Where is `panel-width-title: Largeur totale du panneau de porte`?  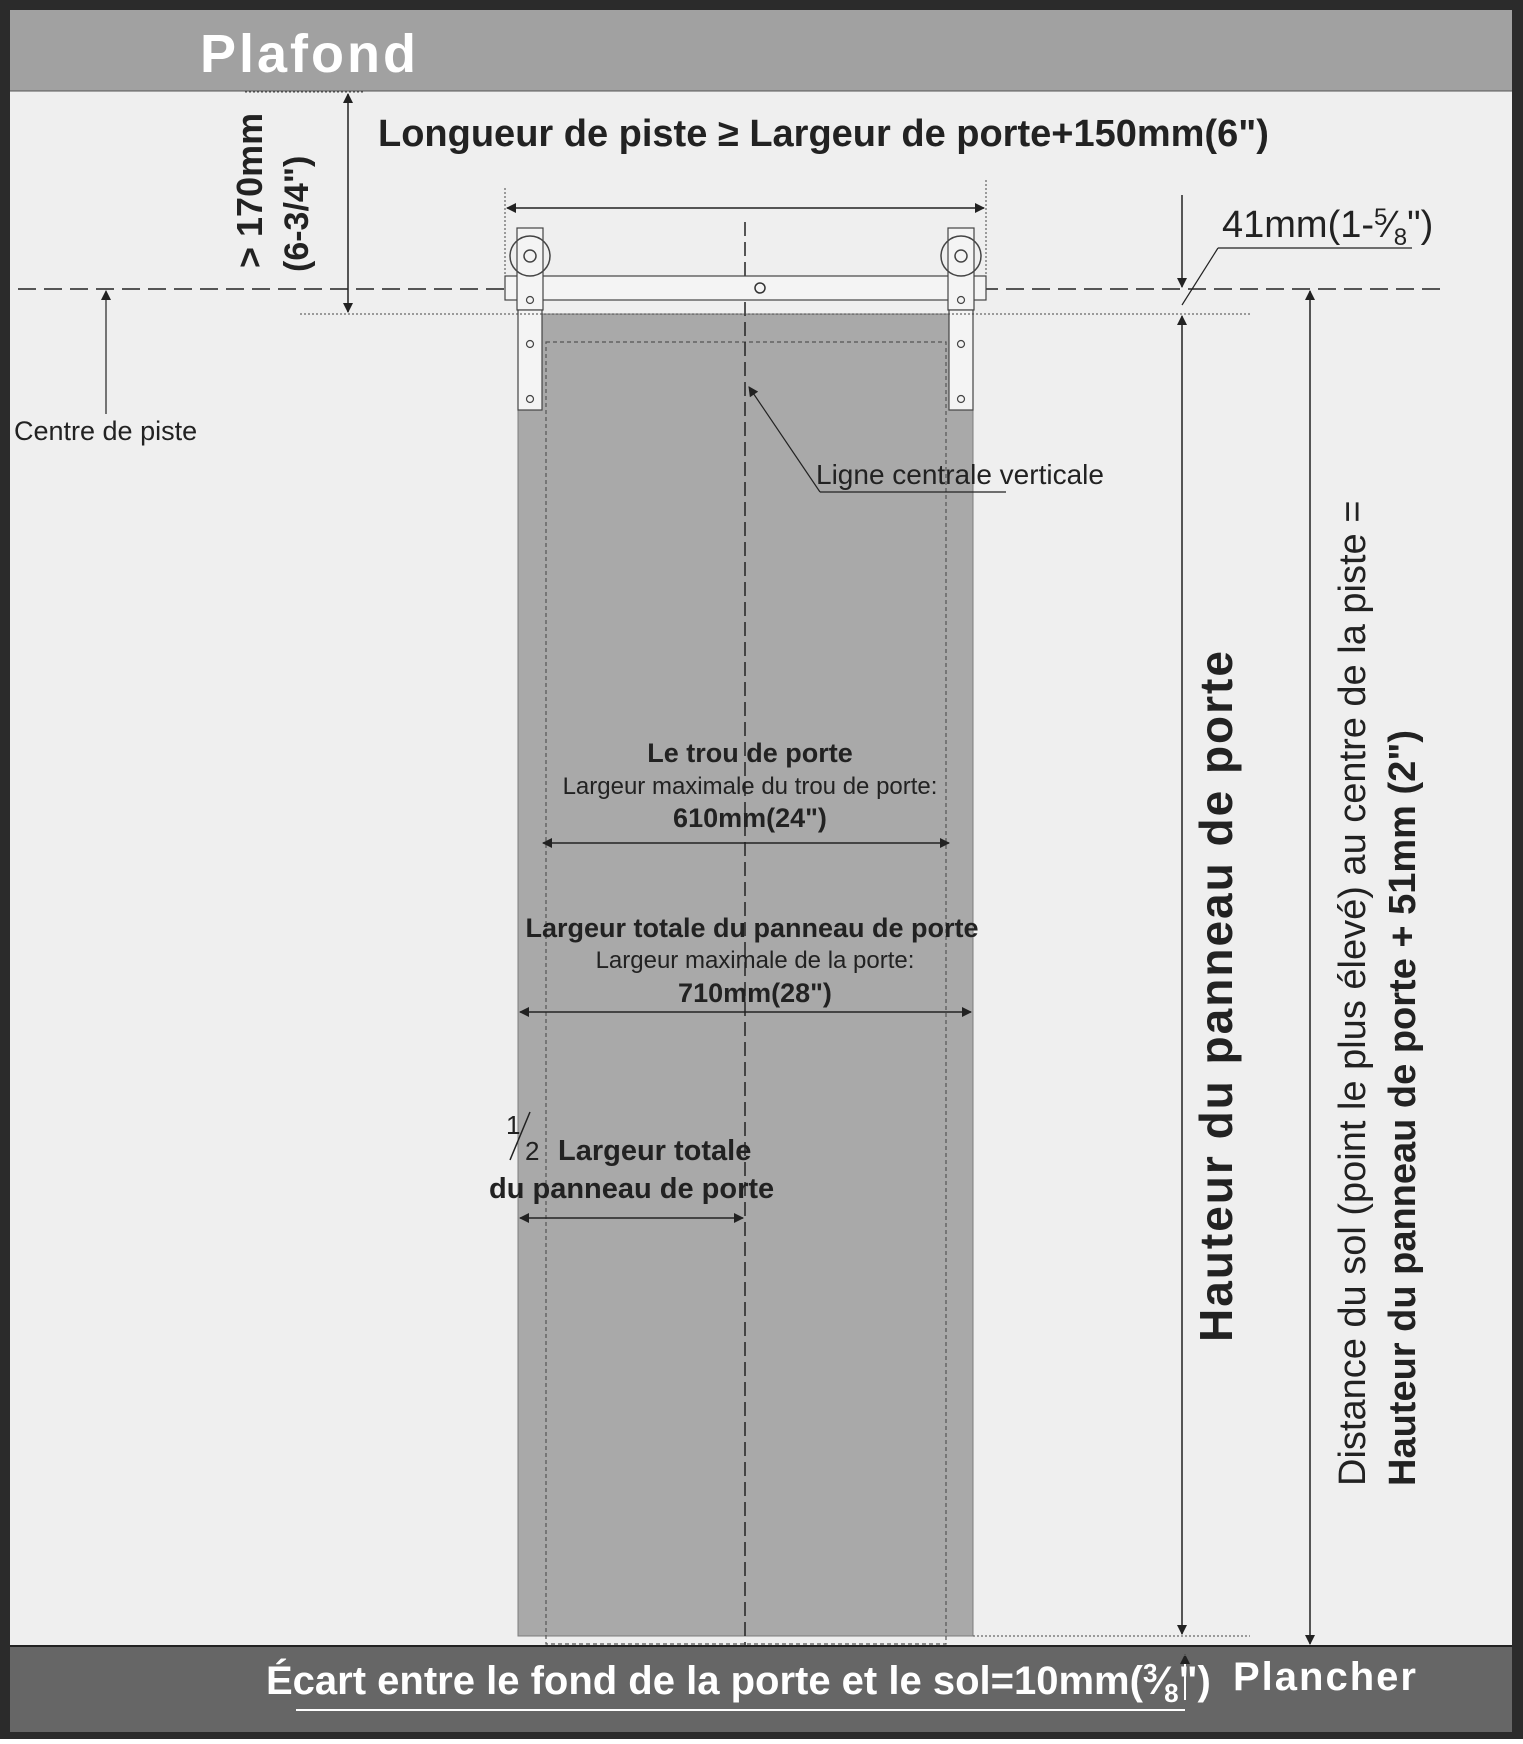
panel-width-title: Largeur totale du panneau de porte is located at coordinates (751, 928).